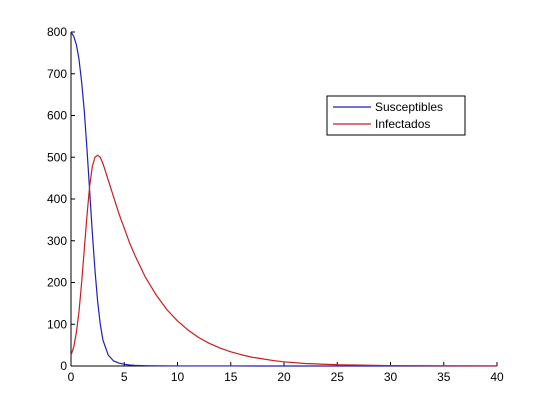 The image size is (550, 412). I want to click on y-tick-label: 400, so click(57, 199).